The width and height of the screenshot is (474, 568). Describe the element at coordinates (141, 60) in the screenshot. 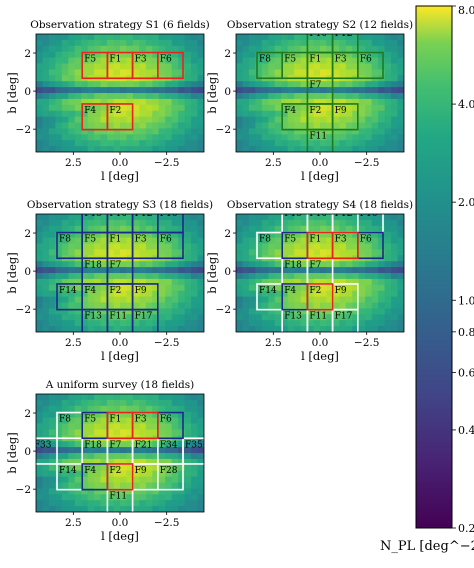

I see `field-label: F3` at that location.